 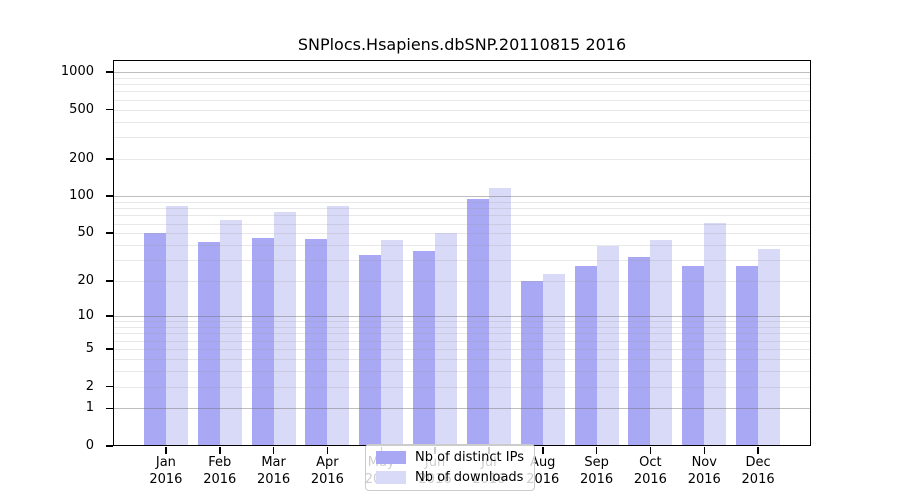 I want to click on x-label-dec: Dec 2016, so click(x=758, y=471).